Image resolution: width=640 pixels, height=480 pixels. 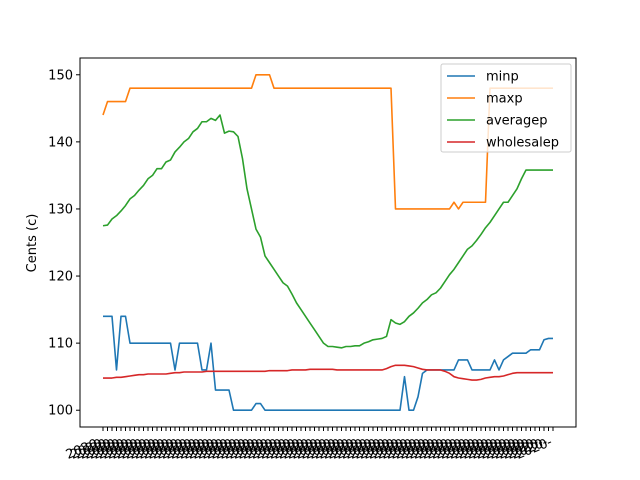 I want to click on legend: minp maxp averagep wholesalep, so click(x=506, y=108).